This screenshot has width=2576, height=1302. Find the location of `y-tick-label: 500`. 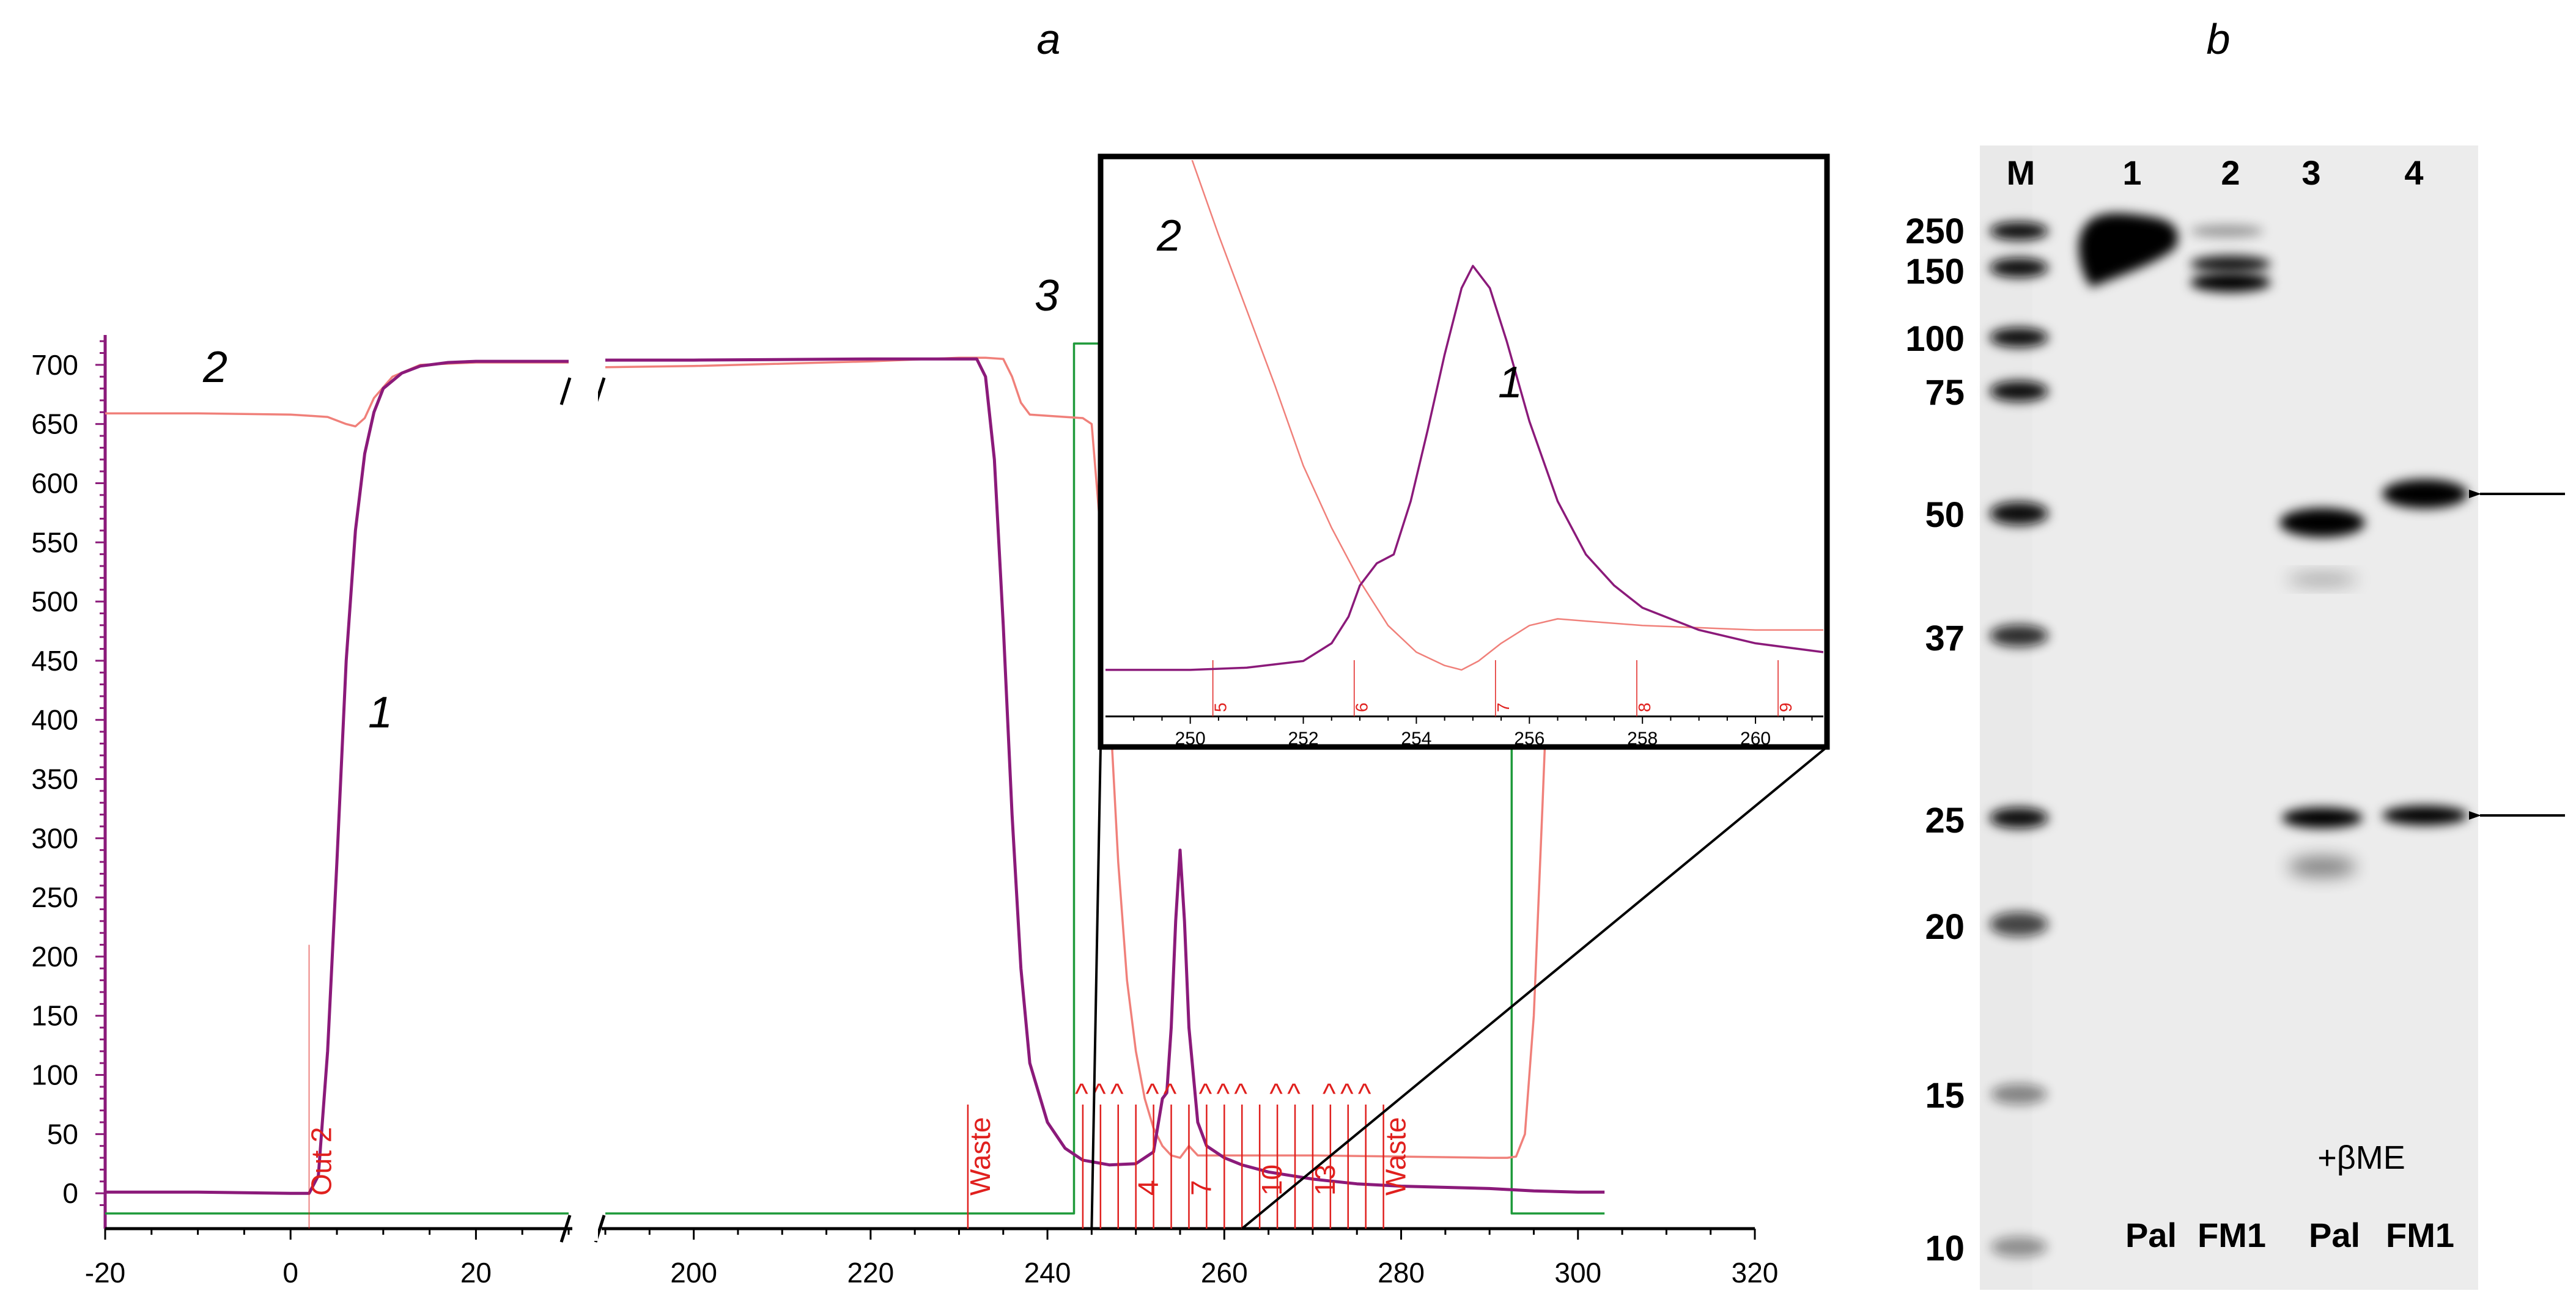

y-tick-label: 500 is located at coordinates (54, 601).